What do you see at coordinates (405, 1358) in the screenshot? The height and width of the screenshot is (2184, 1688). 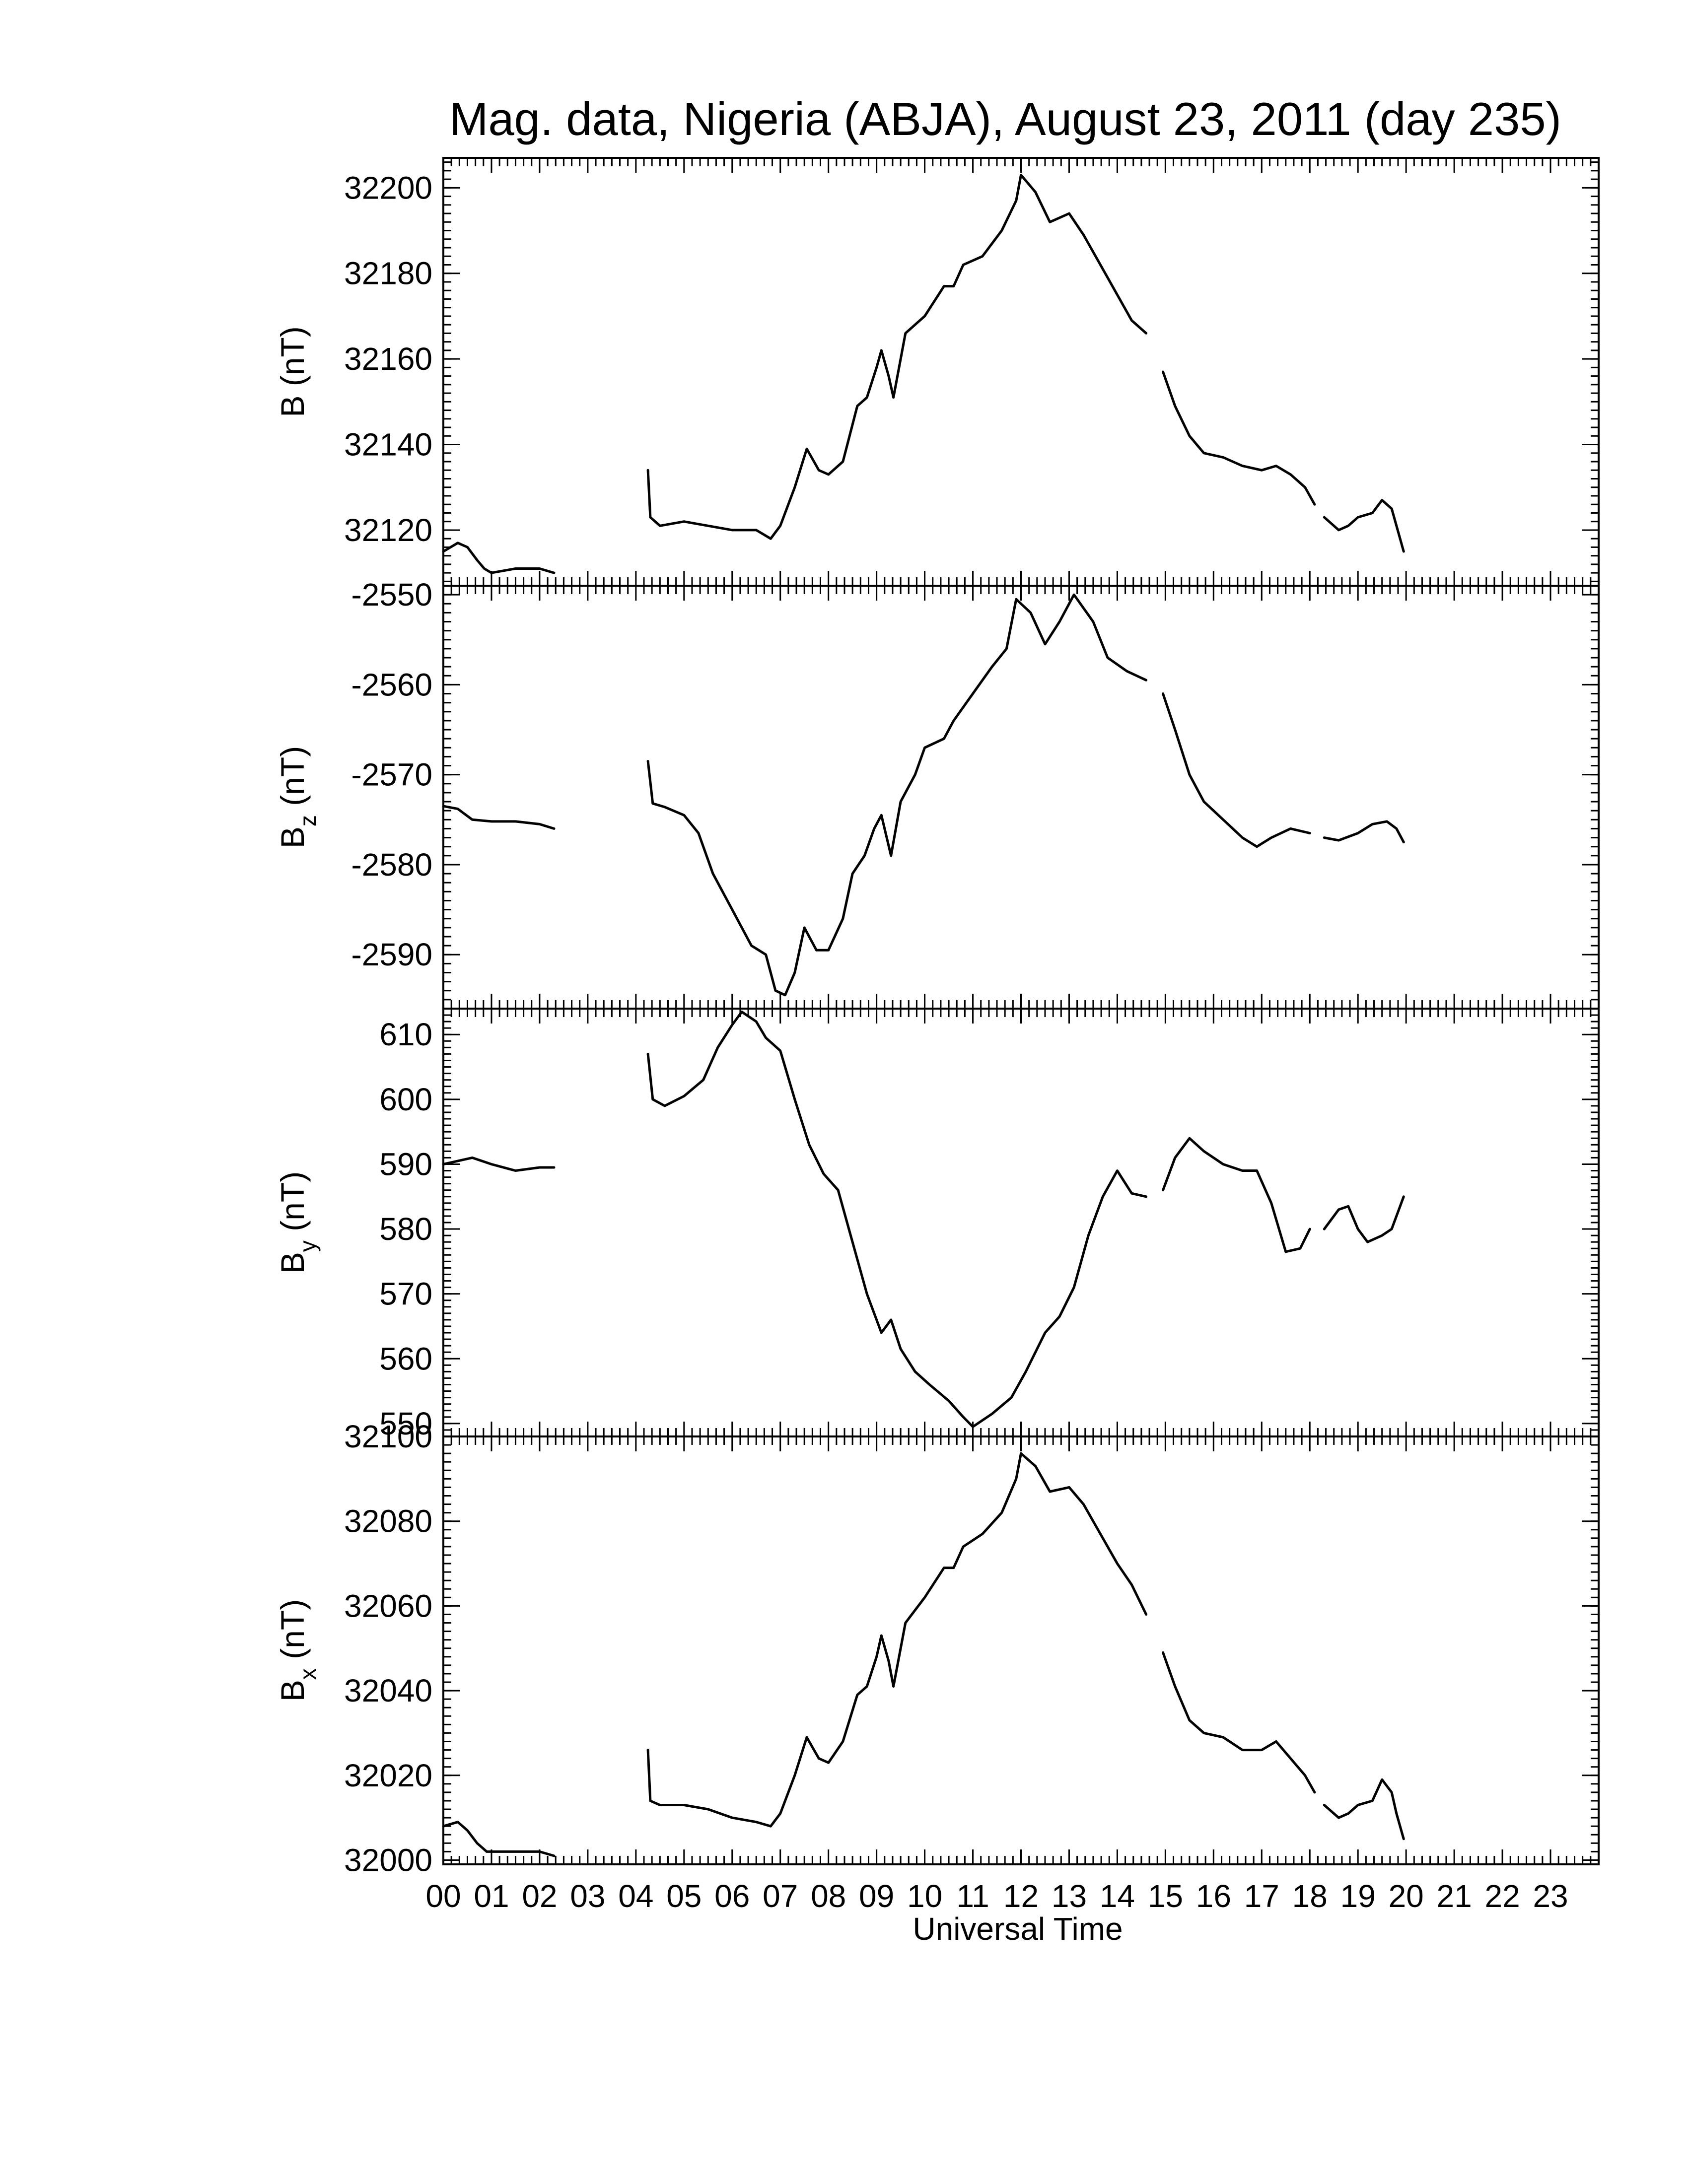 I see `y-tick-label: 560` at bounding box center [405, 1358].